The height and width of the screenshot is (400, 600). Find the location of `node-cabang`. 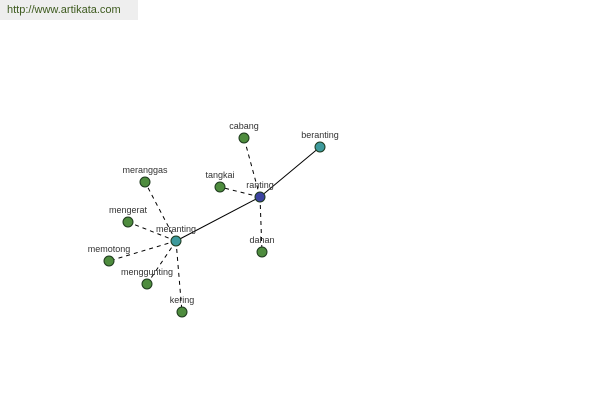

node-cabang is located at coordinates (244, 138).